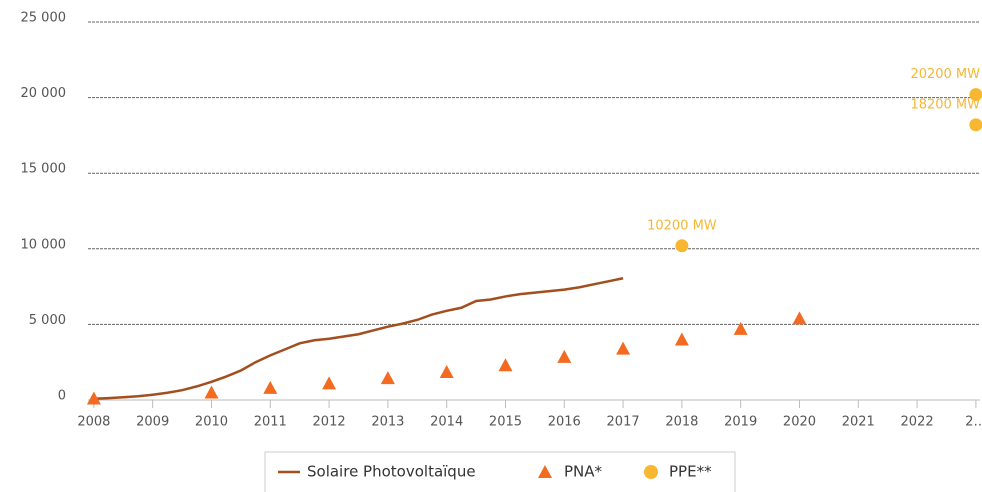 This screenshot has width=982, height=492. I want to click on data-label: 18200 MW, so click(945, 104).